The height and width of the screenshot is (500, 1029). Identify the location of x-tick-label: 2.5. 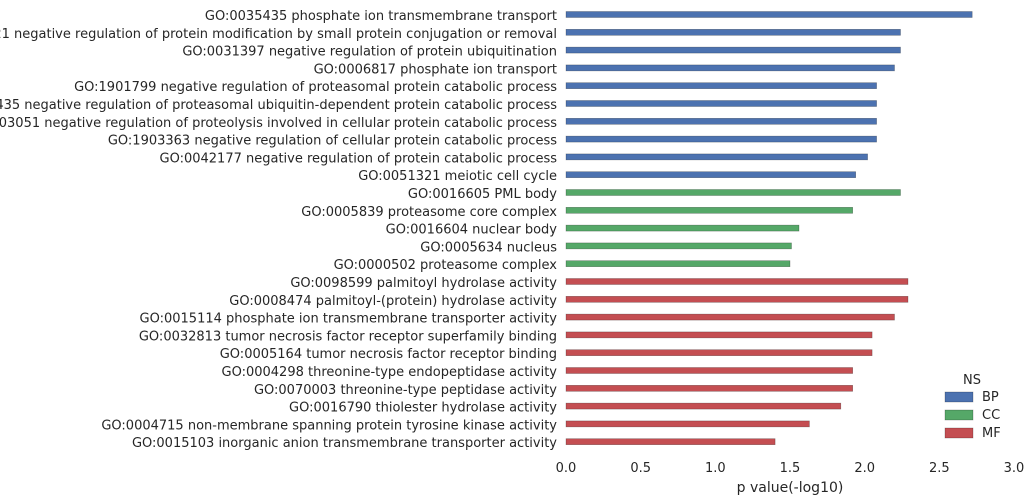
(939, 468).